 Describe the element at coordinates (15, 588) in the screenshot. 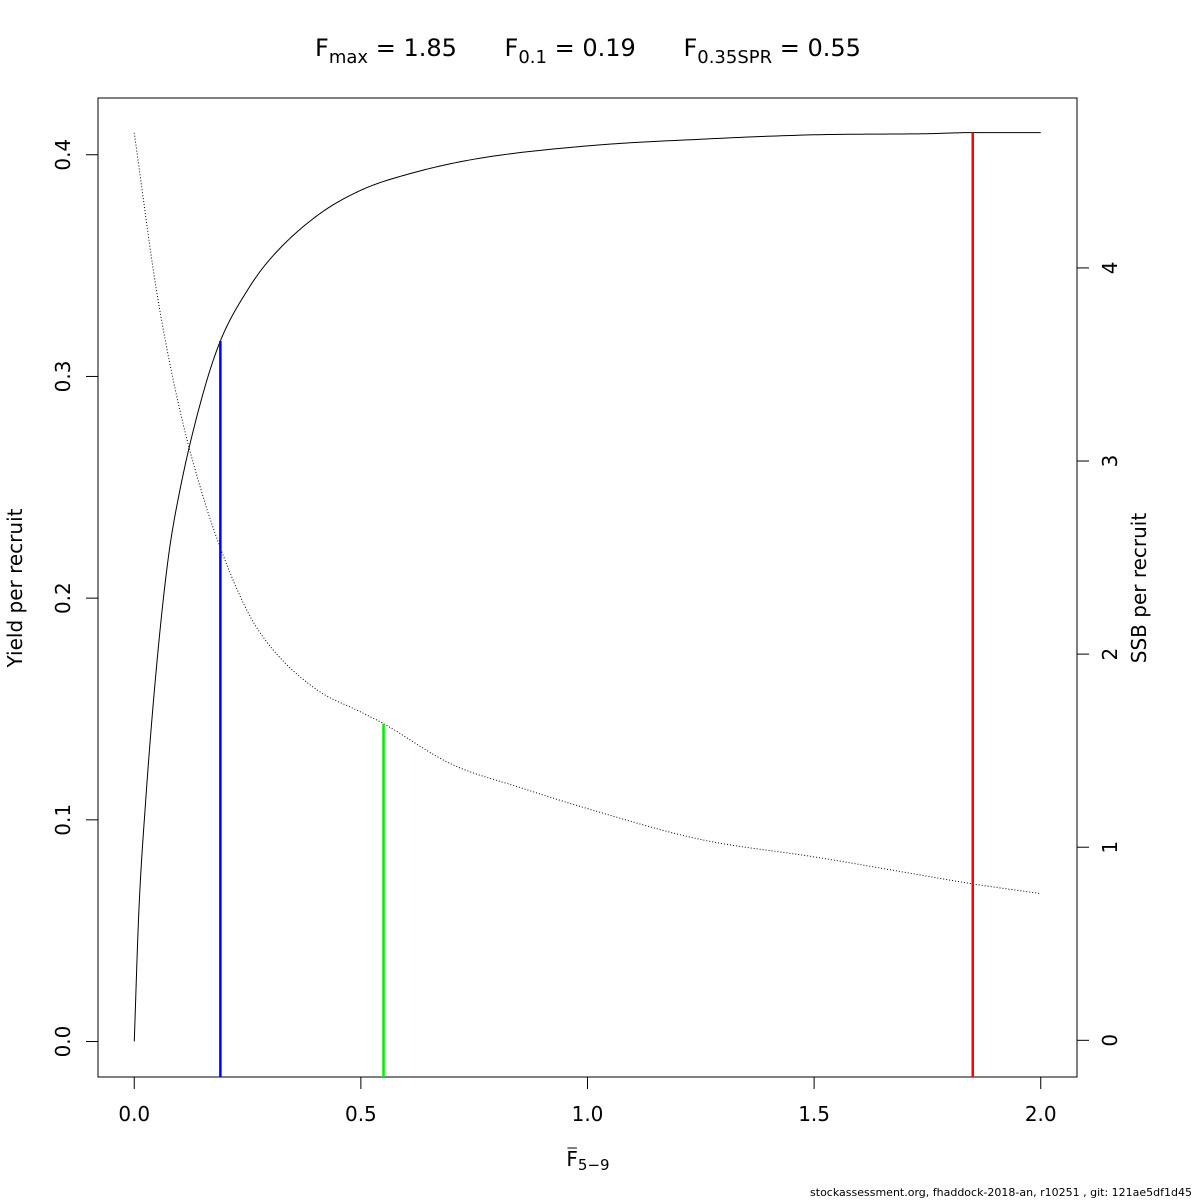

I see `y-axis-left-title: Yield per recruit` at that location.